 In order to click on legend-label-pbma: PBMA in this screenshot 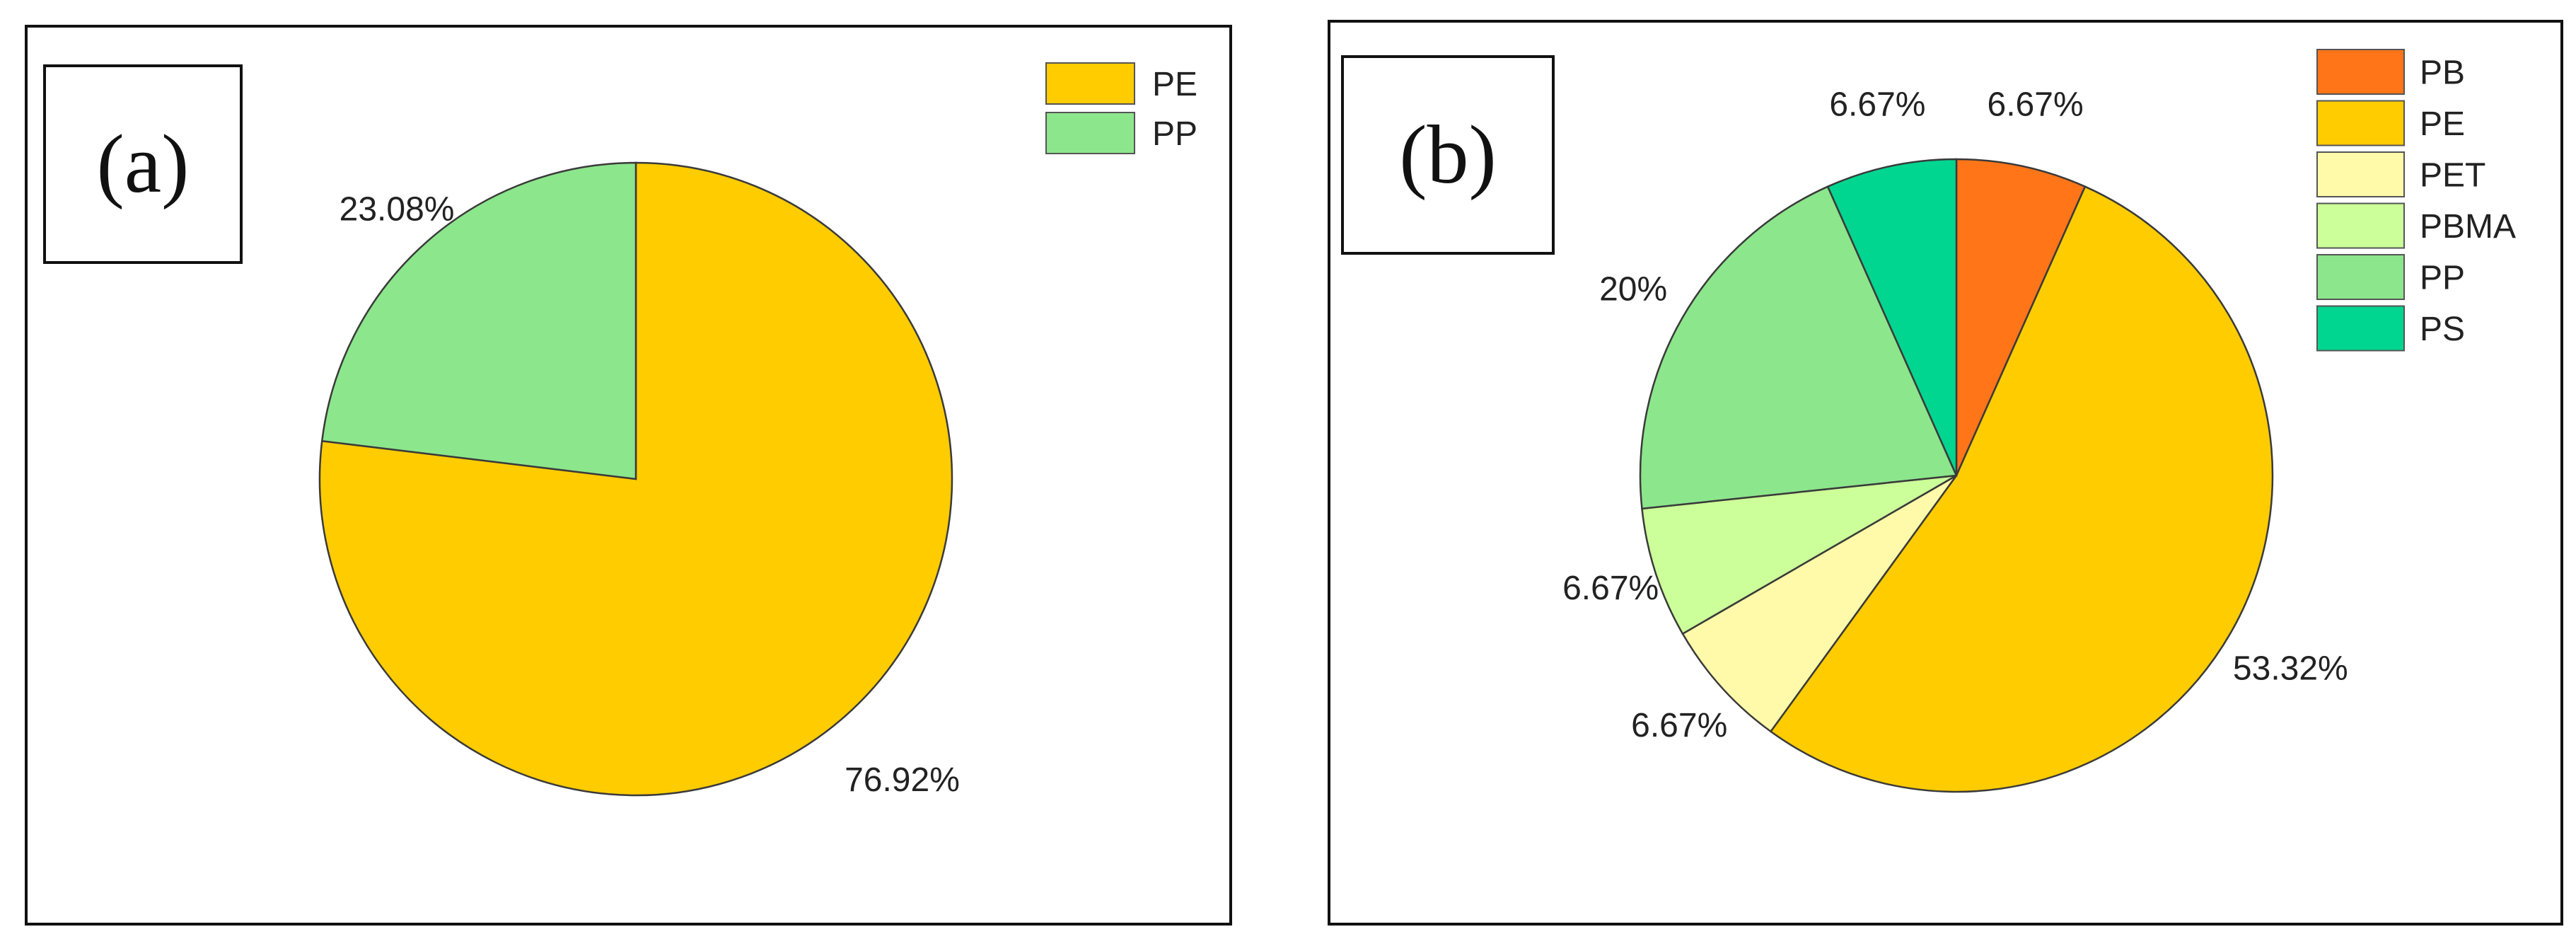, I will do `click(2468, 227)`.